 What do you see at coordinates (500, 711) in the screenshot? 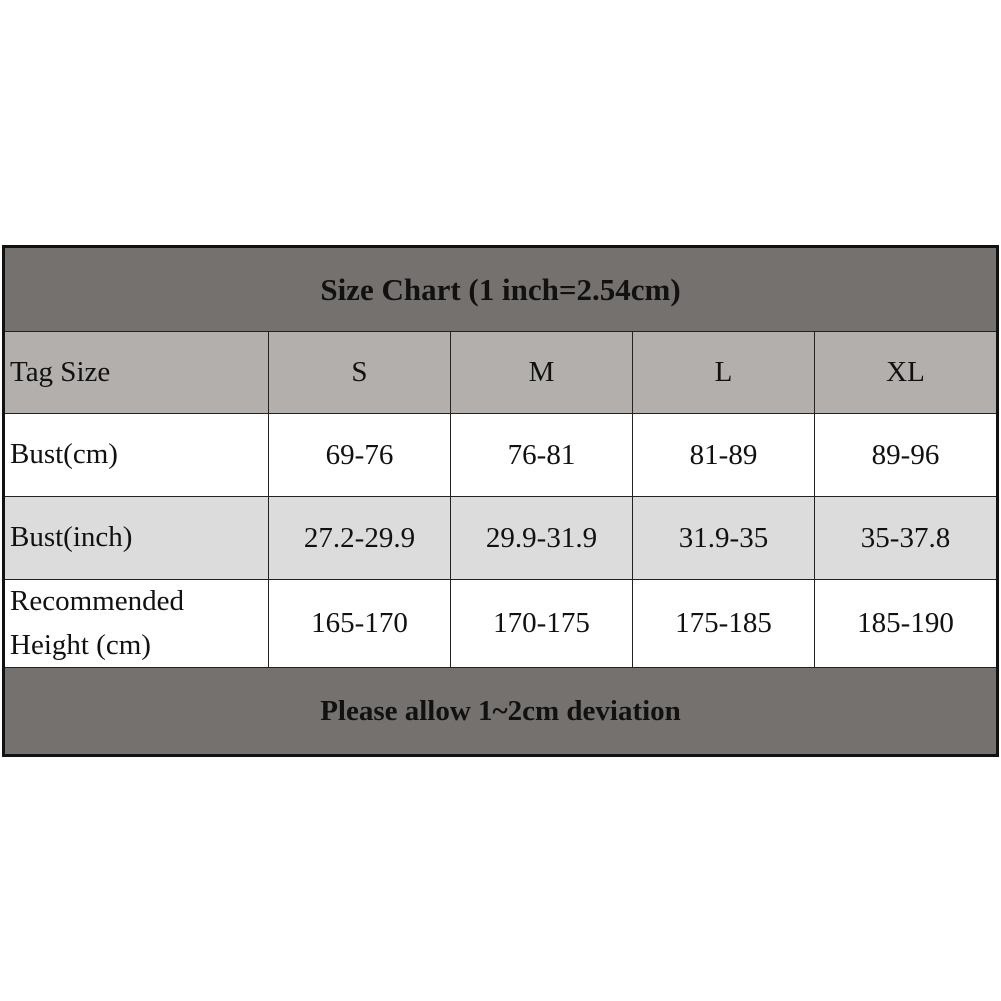
I see `footer-note: Please allow 1~2cm deviation` at bounding box center [500, 711].